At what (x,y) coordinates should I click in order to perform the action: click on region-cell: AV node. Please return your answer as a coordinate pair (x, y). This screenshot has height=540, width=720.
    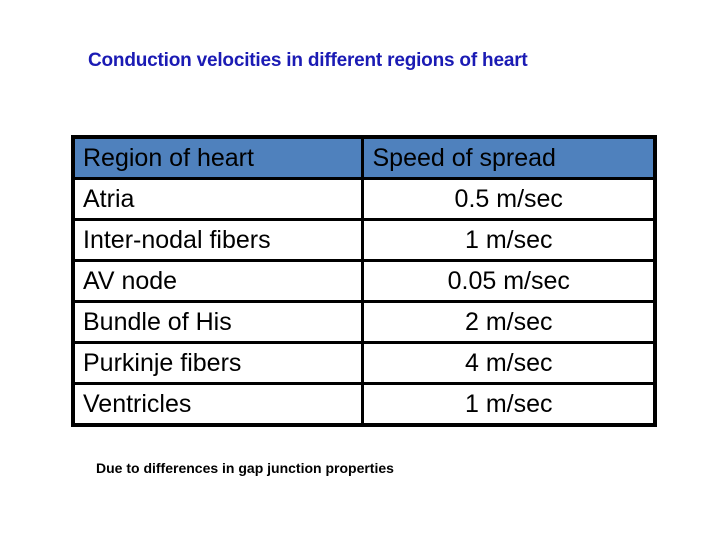
    Looking at the image, I should click on (218, 281).